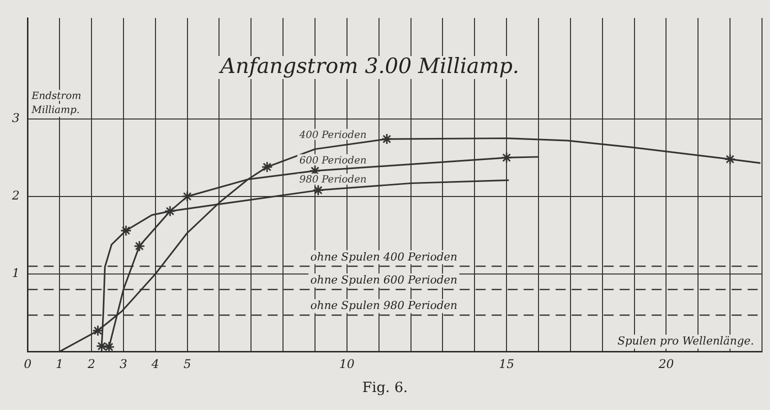 The height and width of the screenshot is (410, 770). Describe the element at coordinates (16, 117) in the screenshot. I see `y-tick-label: 3` at that location.